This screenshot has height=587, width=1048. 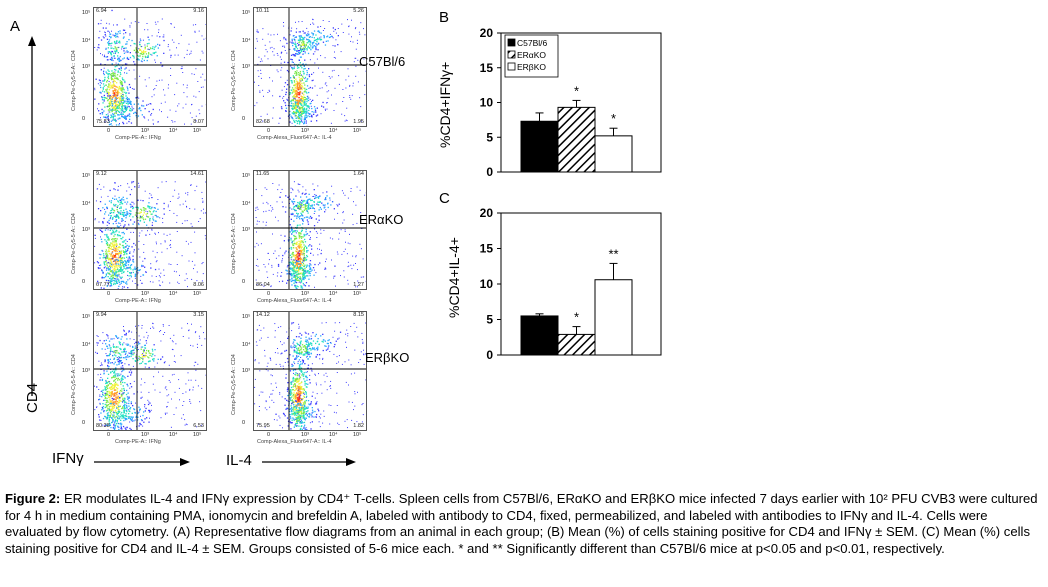 I want to click on quadrant-ll-value: 75.83, so click(x=103, y=121).